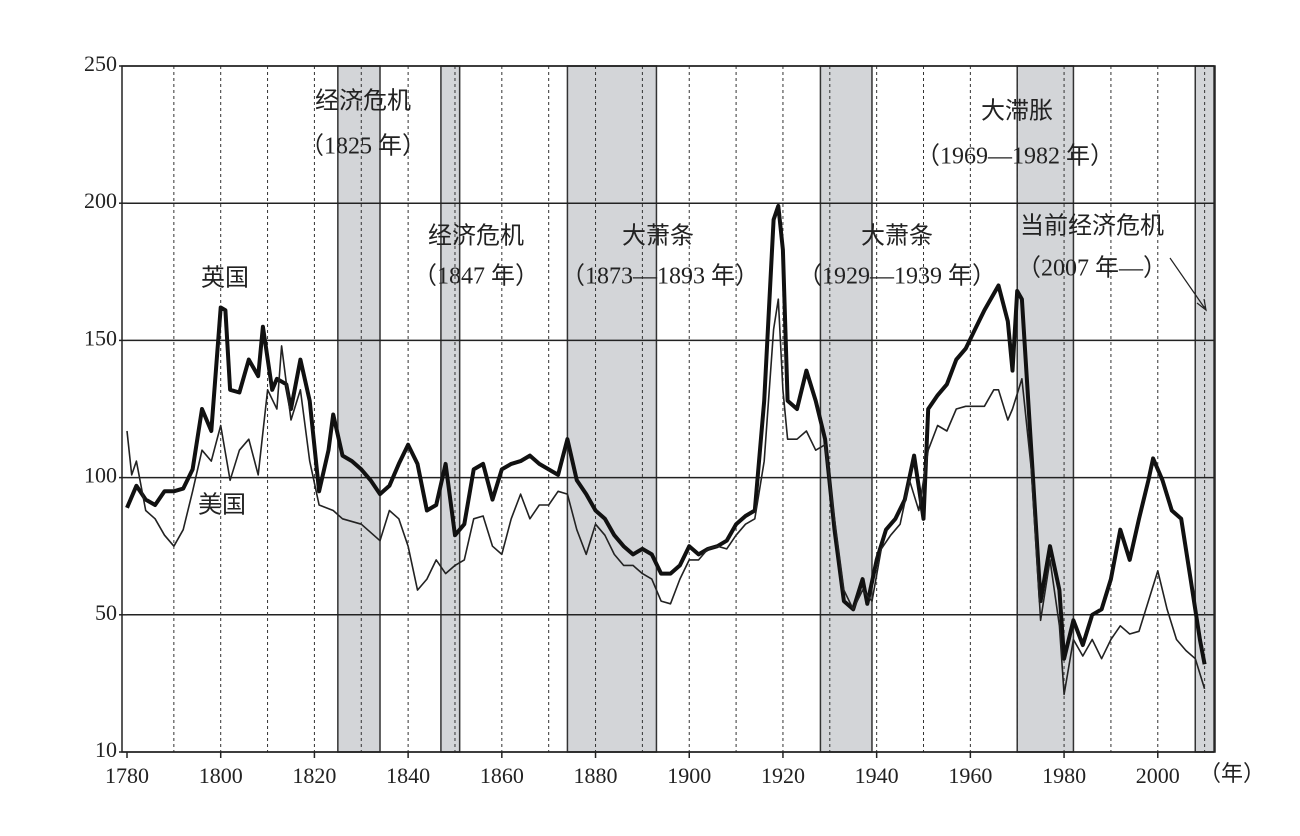  Describe the element at coordinates (1158, 775) in the screenshot. I see `x-tick-label: 2000` at that location.